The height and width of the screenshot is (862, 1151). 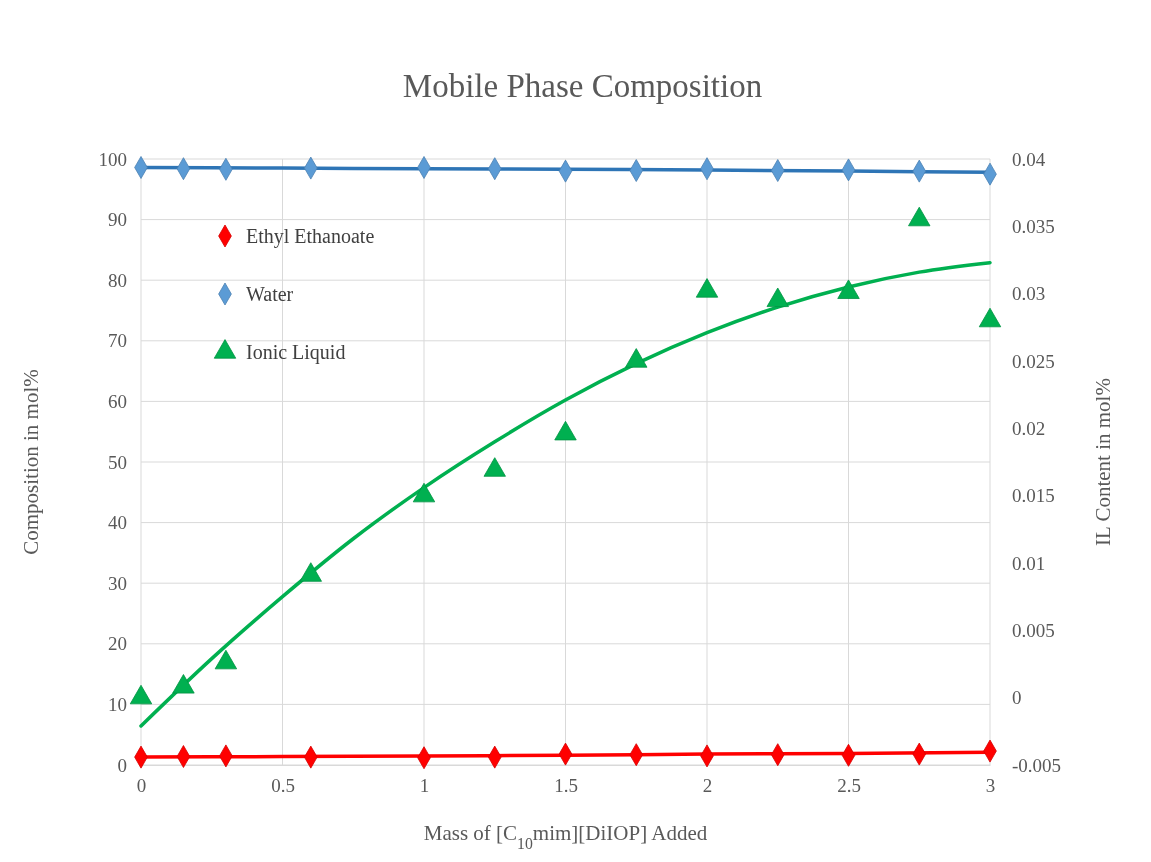 I want to click on y-tick-label: 0, so click(x=122, y=765).